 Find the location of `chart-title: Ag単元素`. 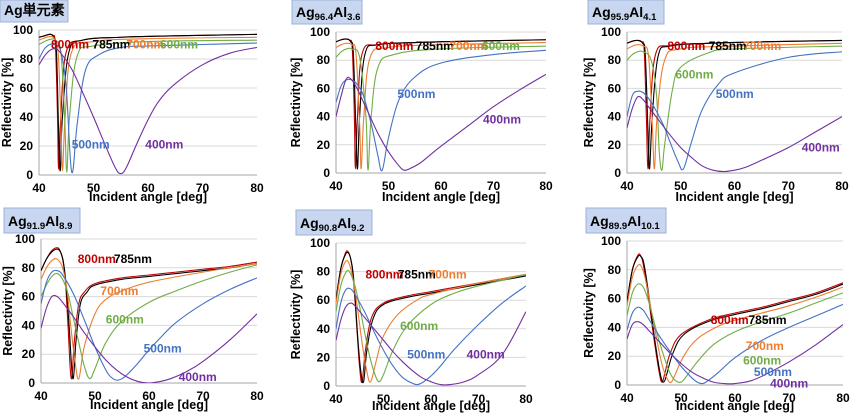

chart-title: Ag単元素 is located at coordinates (34, 10).